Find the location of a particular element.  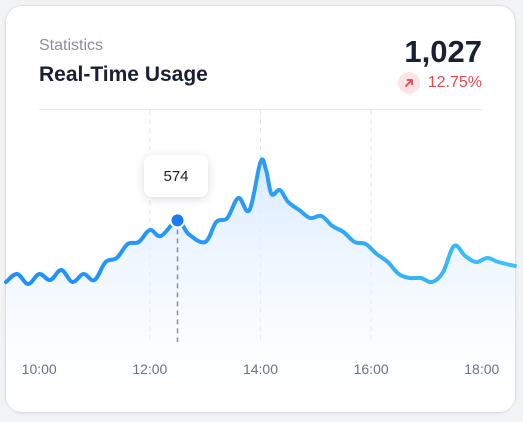

arrow-up-right-icon is located at coordinates (408, 83).